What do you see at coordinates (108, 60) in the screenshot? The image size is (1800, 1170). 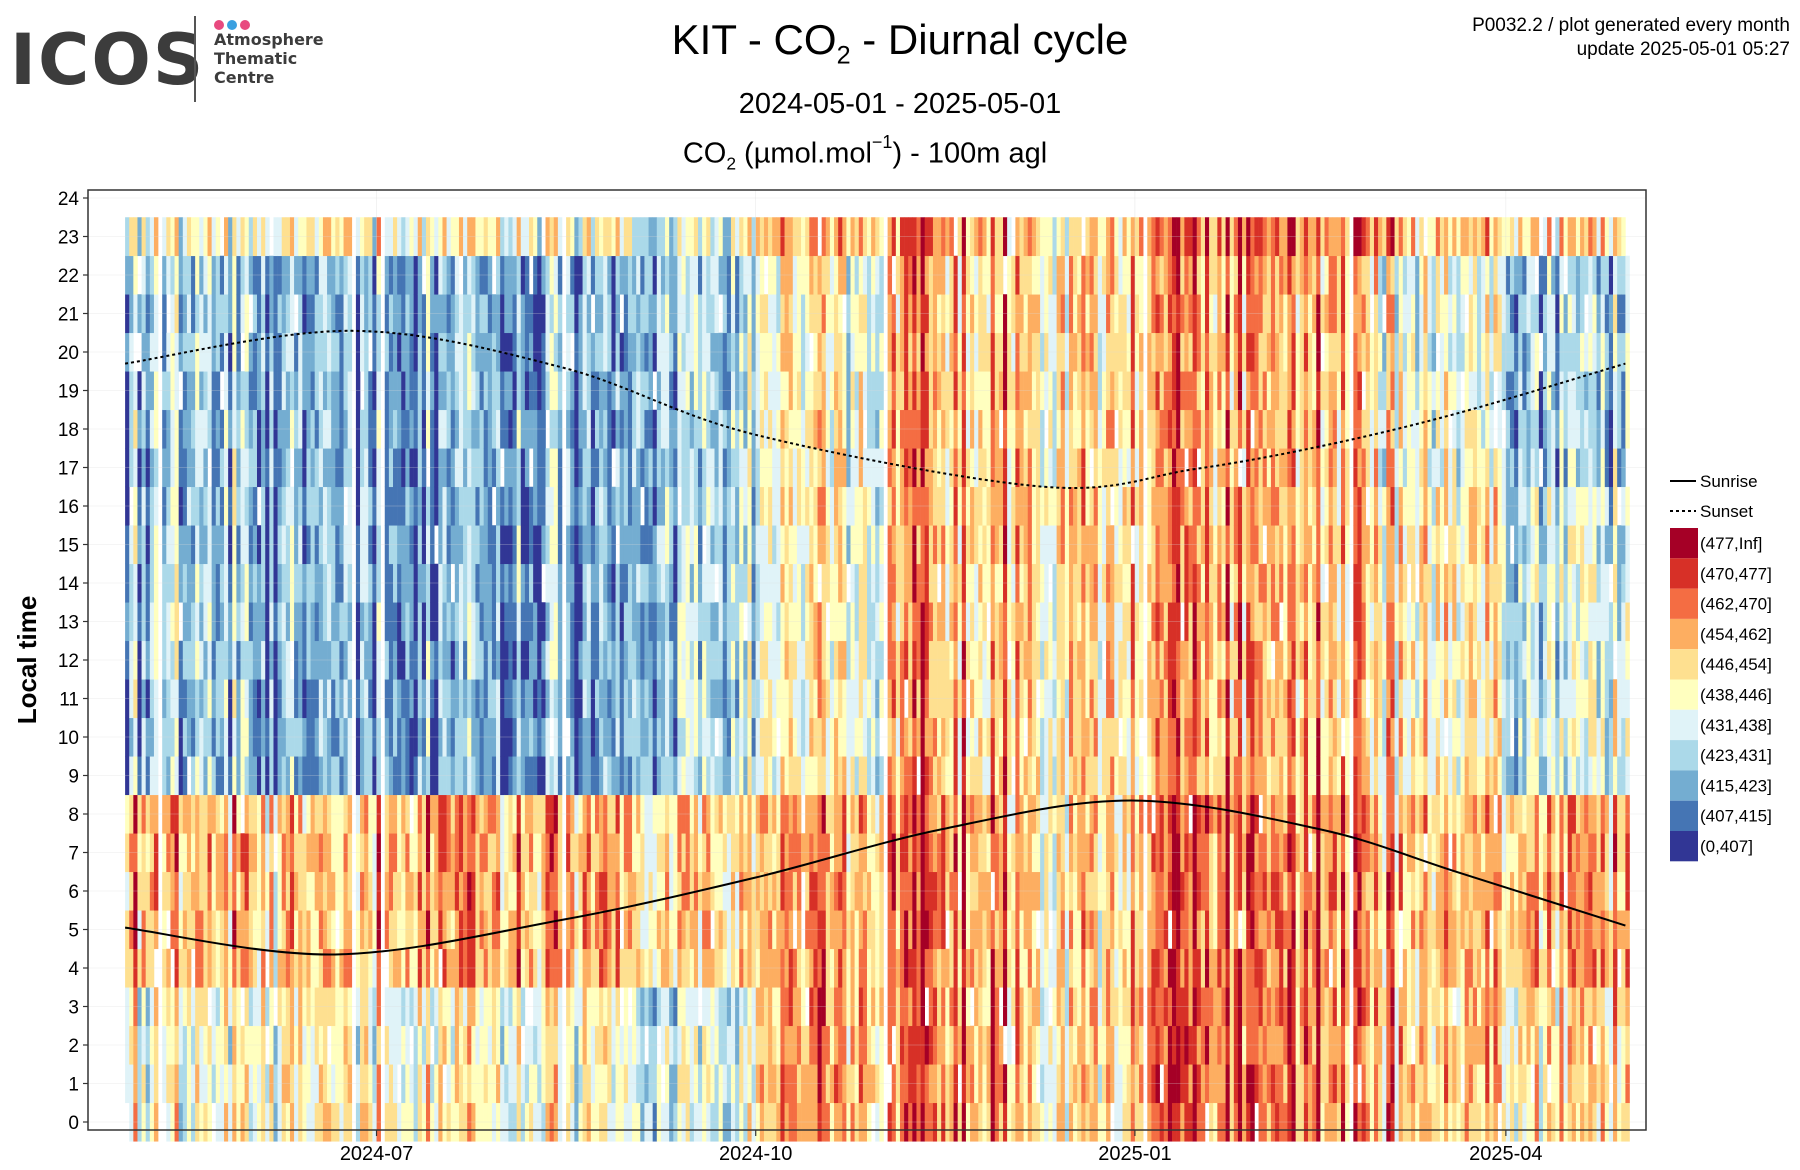 I see `logo-wordmark: ICOS` at bounding box center [108, 60].